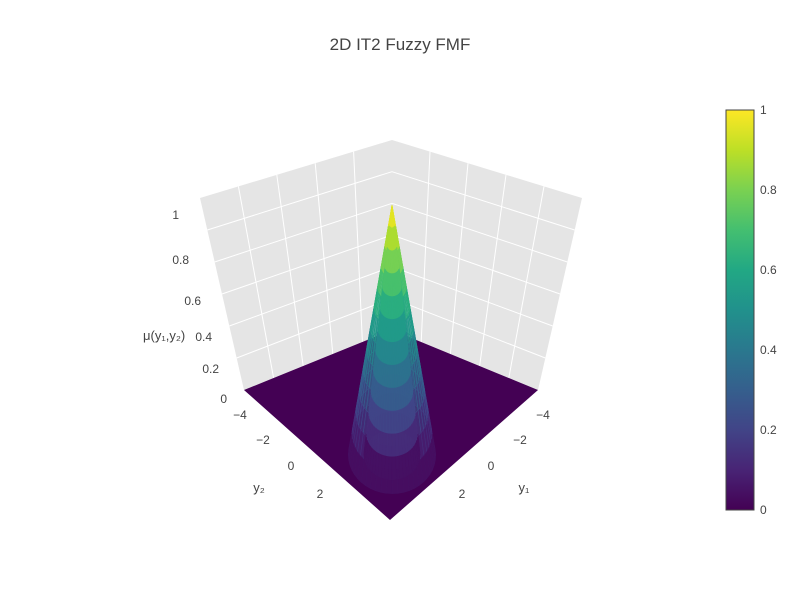 The image size is (800, 600). I want to click on z-tick-label: 0.4, so click(203, 337).